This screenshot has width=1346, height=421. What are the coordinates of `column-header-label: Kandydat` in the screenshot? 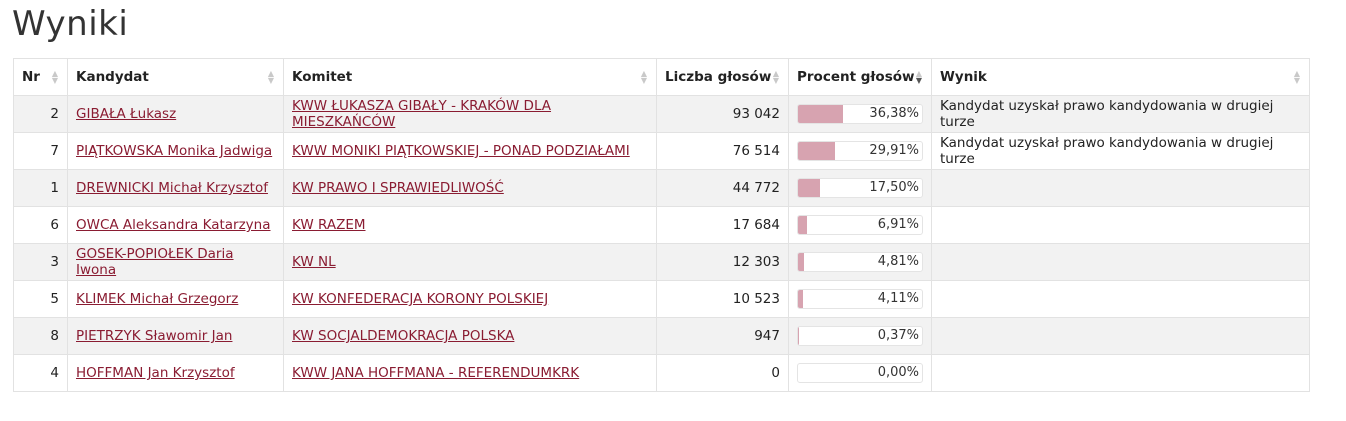 It's located at (112, 77).